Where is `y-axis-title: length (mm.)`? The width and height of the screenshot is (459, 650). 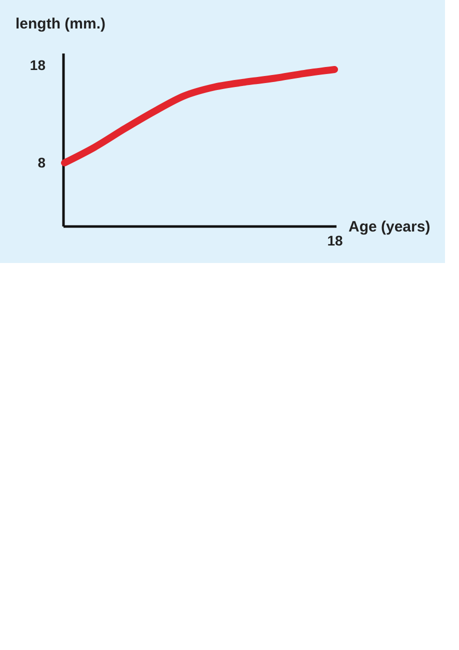 y-axis-title: length (mm.) is located at coordinates (61, 24).